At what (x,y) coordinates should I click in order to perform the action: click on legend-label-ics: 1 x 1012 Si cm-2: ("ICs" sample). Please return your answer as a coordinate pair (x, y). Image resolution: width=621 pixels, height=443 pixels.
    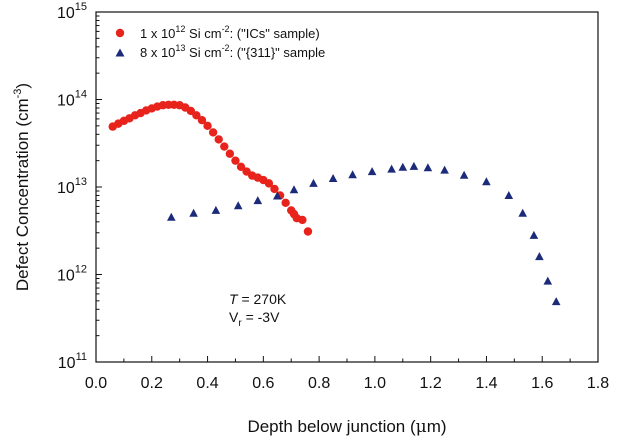
    Looking at the image, I should click on (230, 32).